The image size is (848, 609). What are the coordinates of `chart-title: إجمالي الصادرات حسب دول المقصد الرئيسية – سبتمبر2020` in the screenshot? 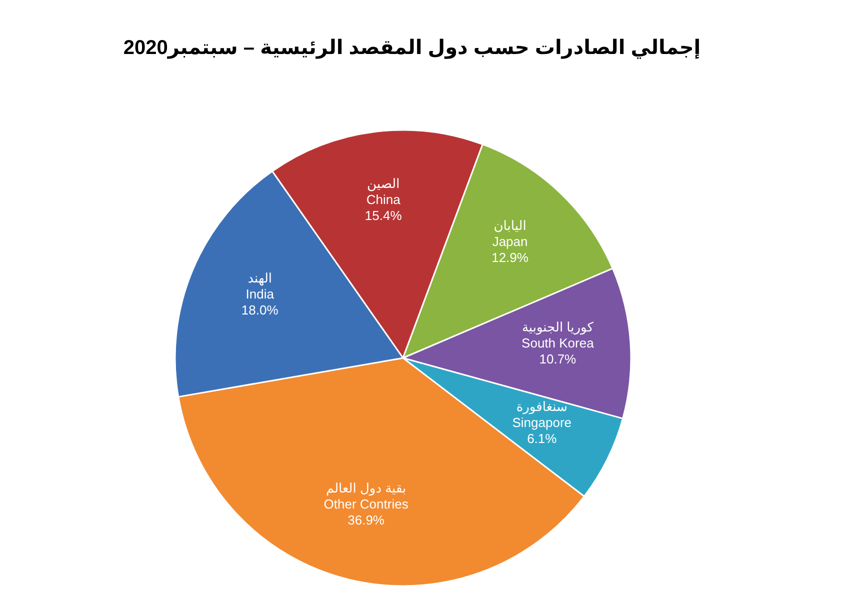 It's located at (412, 48).